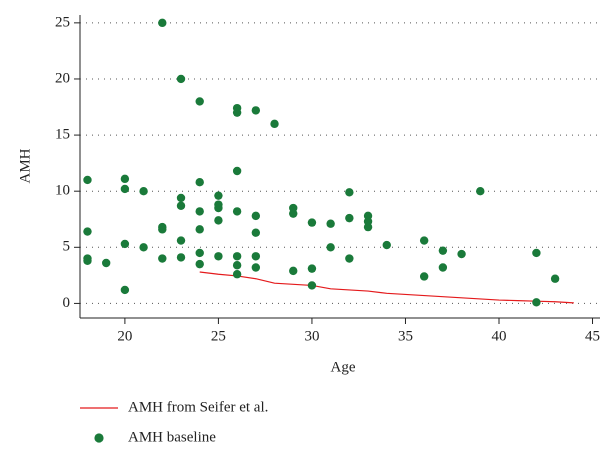 This screenshot has width=612, height=453. I want to click on legend-label: AMH from Seifer et al., so click(198, 407).